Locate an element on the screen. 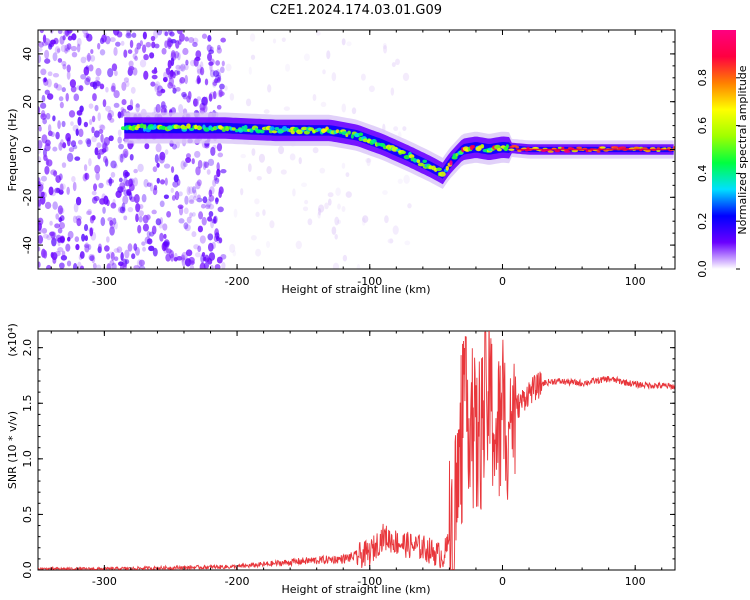 The width and height of the screenshot is (750, 600). colorbar-tick-label: 0.6 is located at coordinates (702, 126).